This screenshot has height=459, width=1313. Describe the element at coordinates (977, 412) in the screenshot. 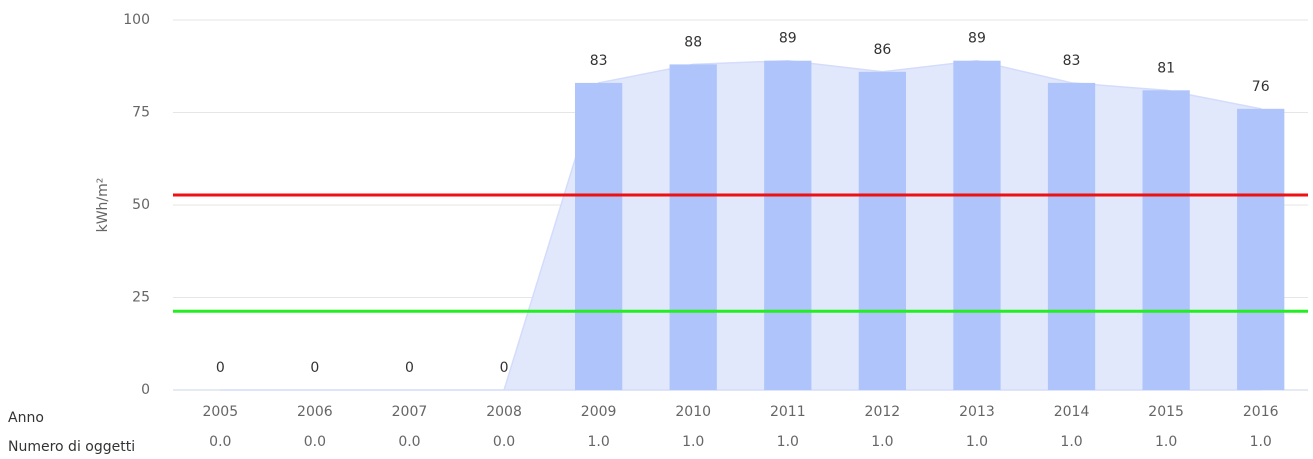

I see `x-tick-label: 2013` at that location.